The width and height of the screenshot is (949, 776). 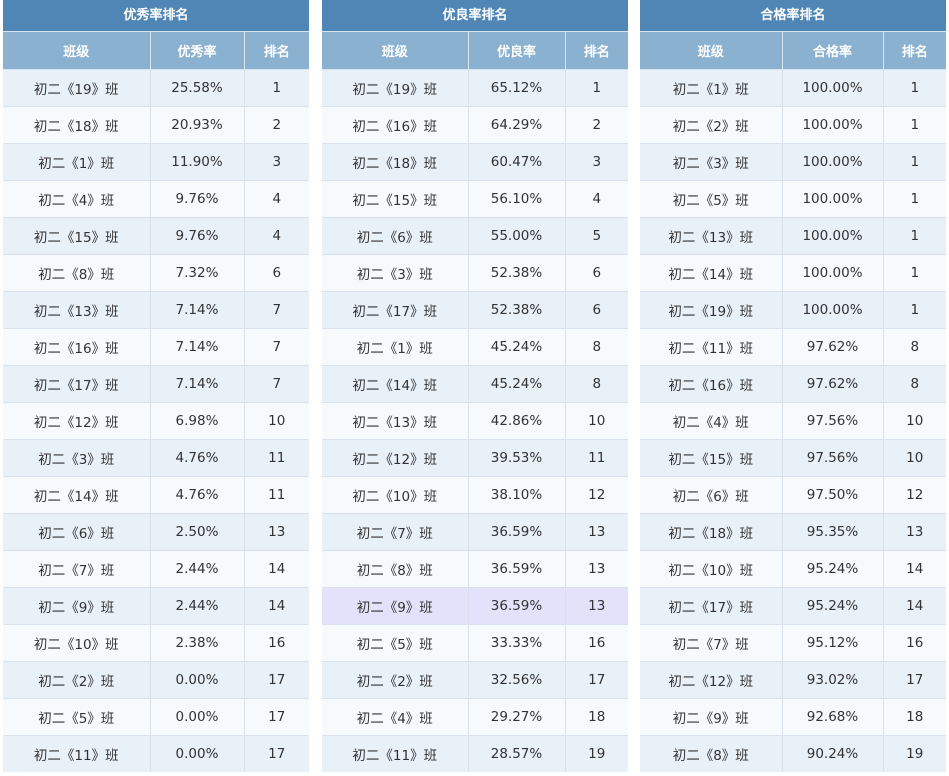 I want to click on table-row: 初二《16》班 7.14% 7, so click(x=156, y=347).